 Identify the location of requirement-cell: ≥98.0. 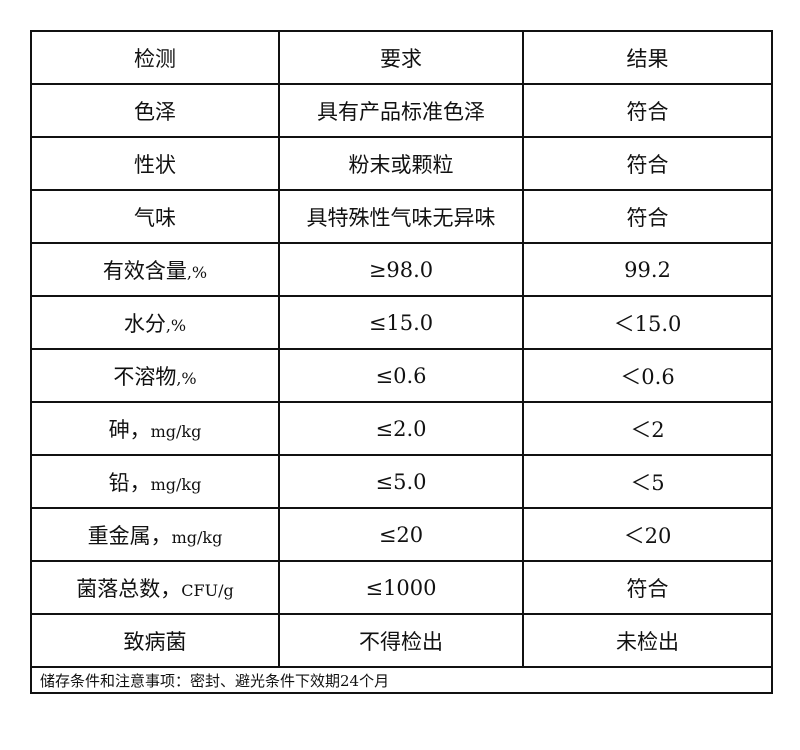
(401, 269).